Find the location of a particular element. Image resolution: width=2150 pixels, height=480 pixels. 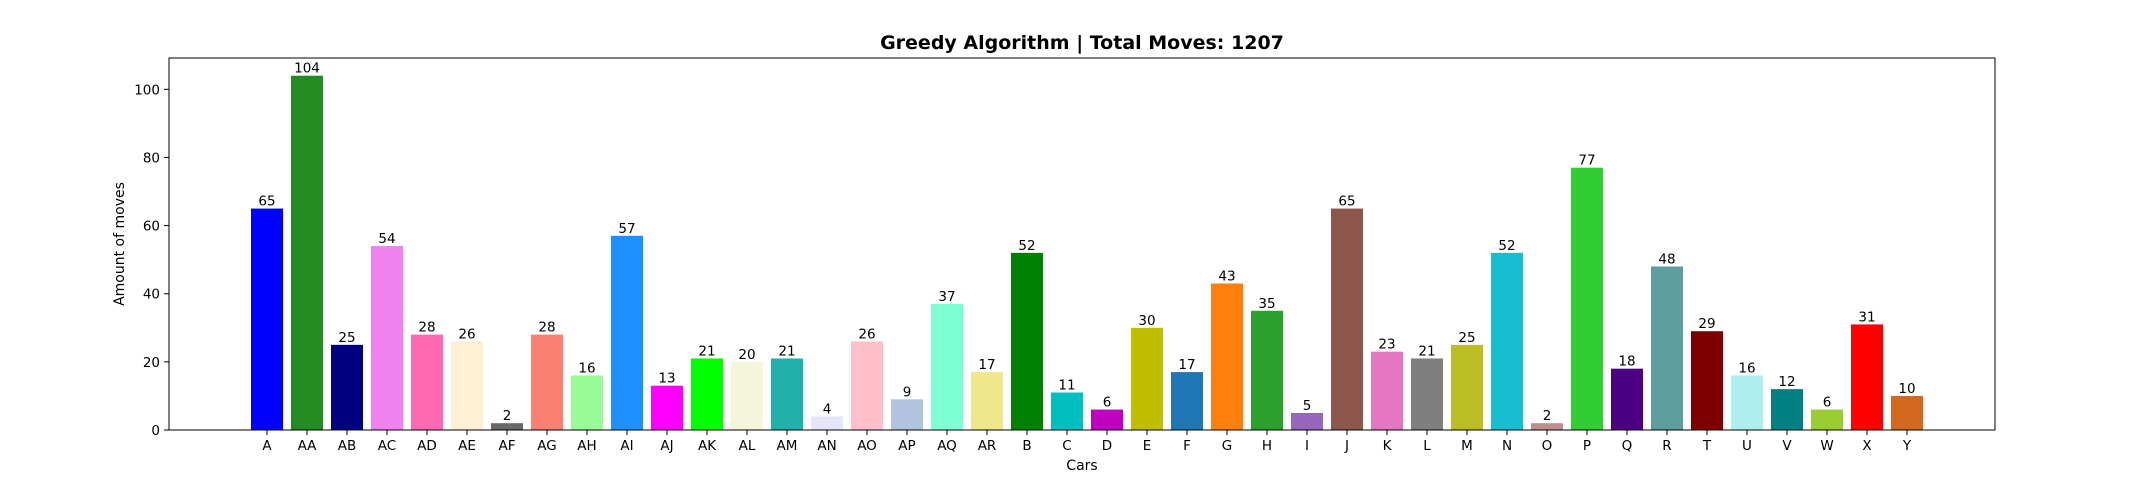

bar-y is located at coordinates (1907, 412).